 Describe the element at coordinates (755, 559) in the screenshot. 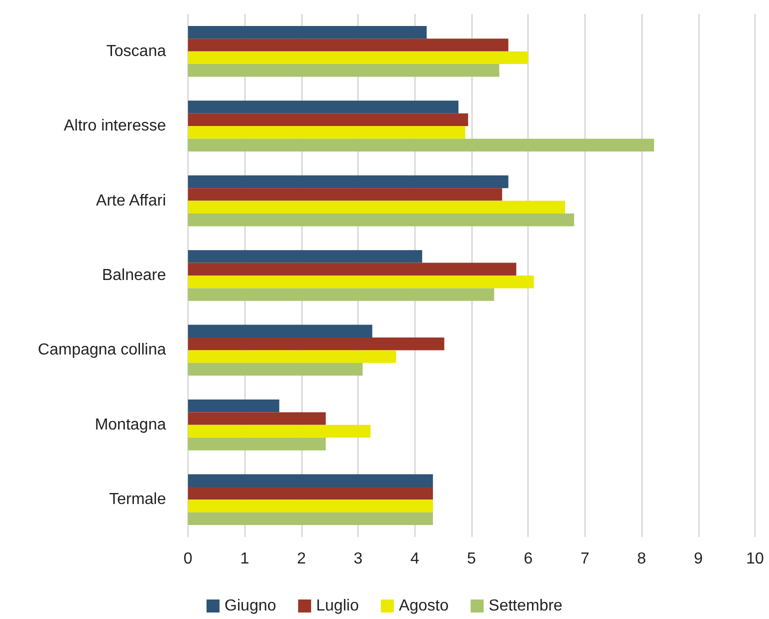

I see `x-tick-label: 10` at that location.